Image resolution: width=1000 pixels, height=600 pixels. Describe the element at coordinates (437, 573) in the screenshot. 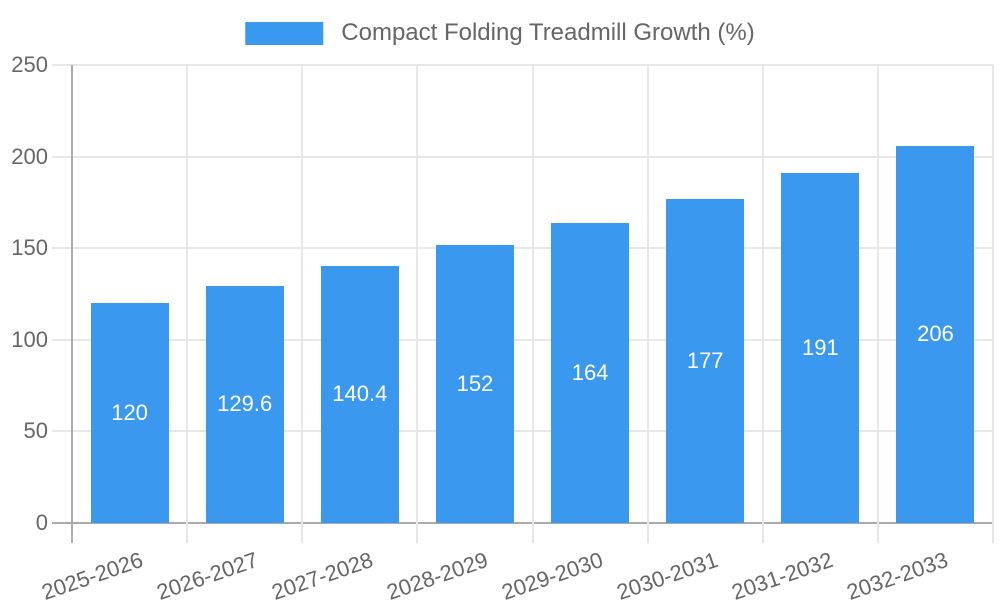

I see `x-tick-label: 2028-2029` at that location.